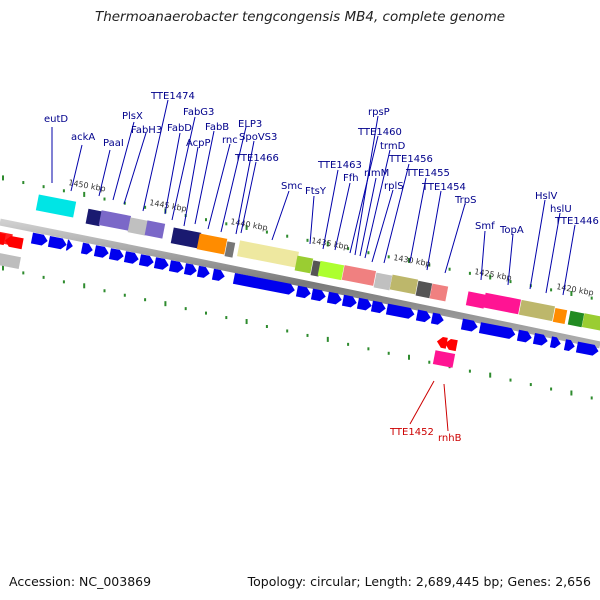 The image size is (600, 600). I want to click on tick-label: 1435 kbp, so click(330, 243).